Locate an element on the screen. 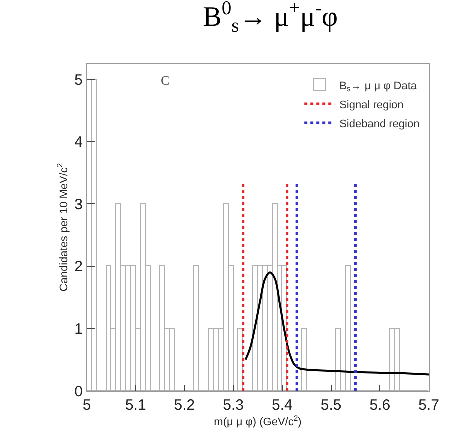 The image size is (451, 443). x-axis-title: m(μ μ φ) (GeV/c$^{2}$) is located at coordinates (258, 421).